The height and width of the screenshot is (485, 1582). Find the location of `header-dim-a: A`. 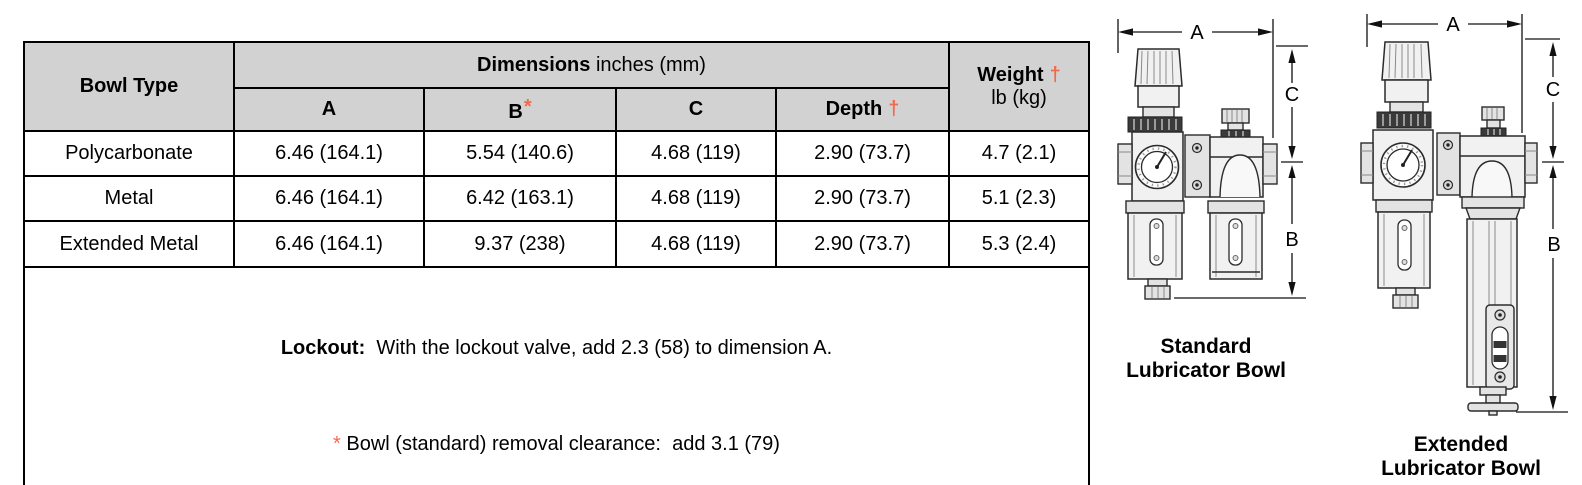

header-dim-a: A is located at coordinates (329, 109).